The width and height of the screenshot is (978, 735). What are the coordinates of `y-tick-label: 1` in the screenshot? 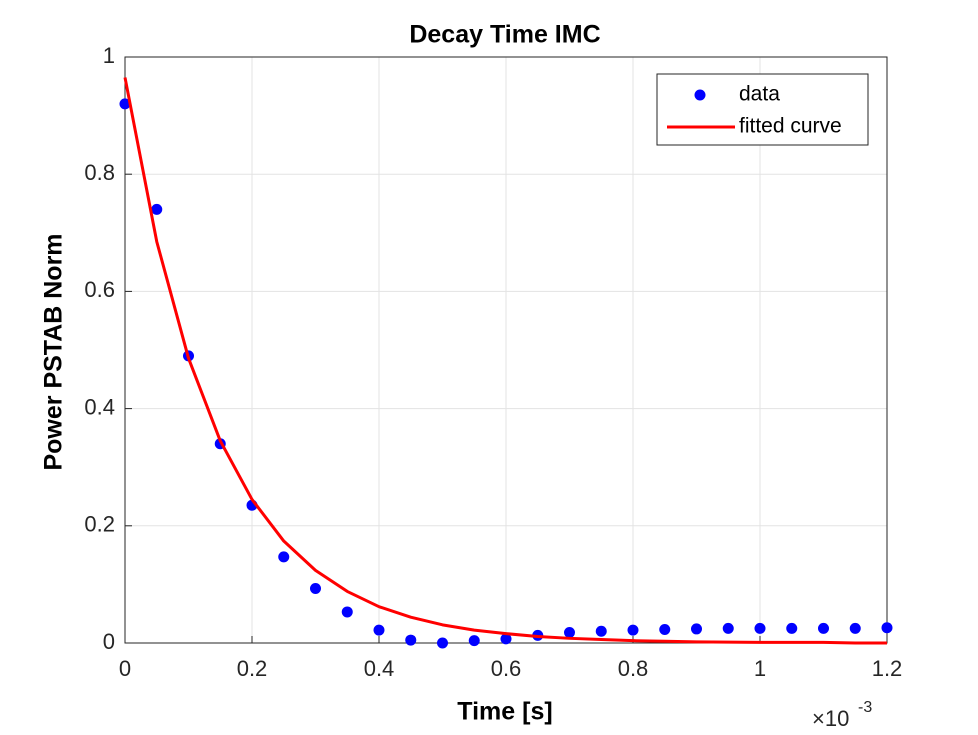 It's located at (109, 55).